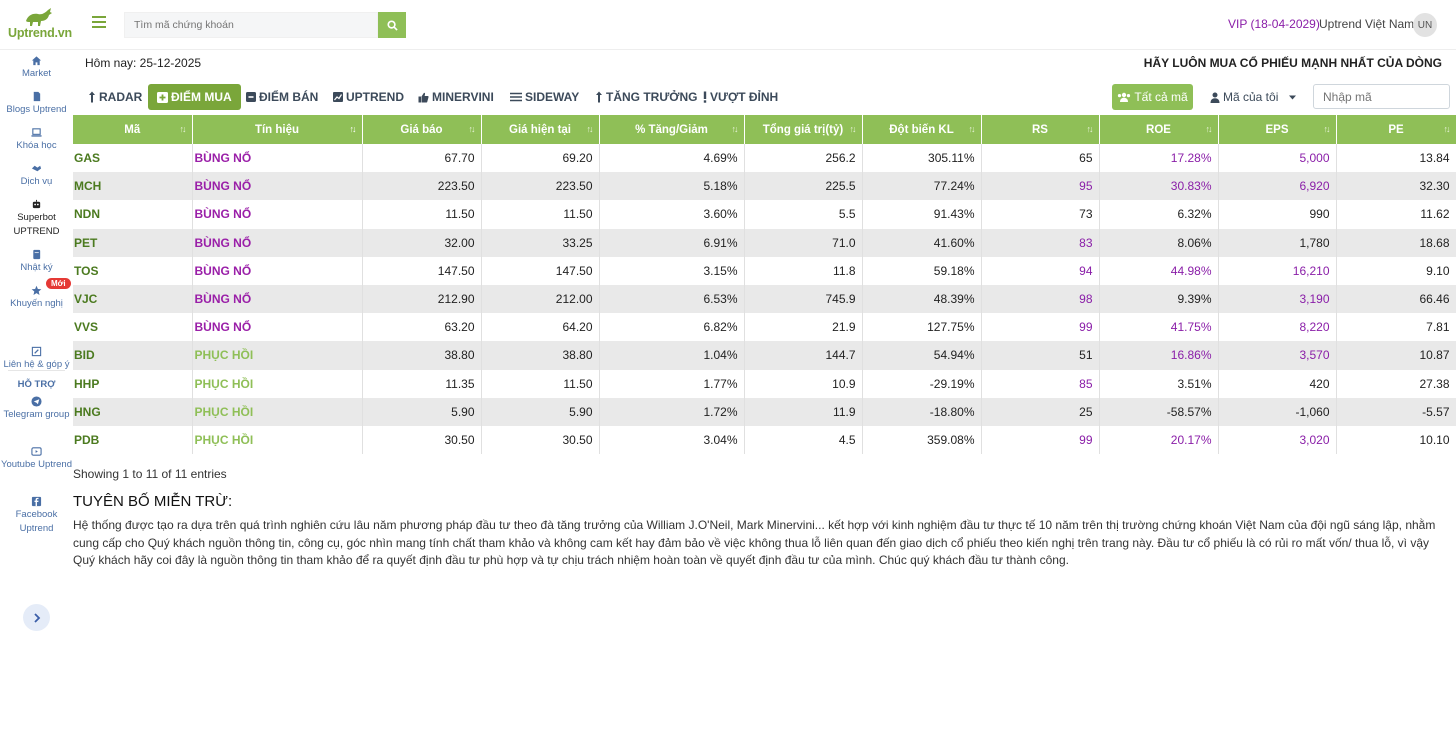 Image resolution: width=1456 pixels, height=752 pixels. What do you see at coordinates (39, 25) in the screenshot?
I see `brand-logo: Uptrend.vn` at bounding box center [39, 25].